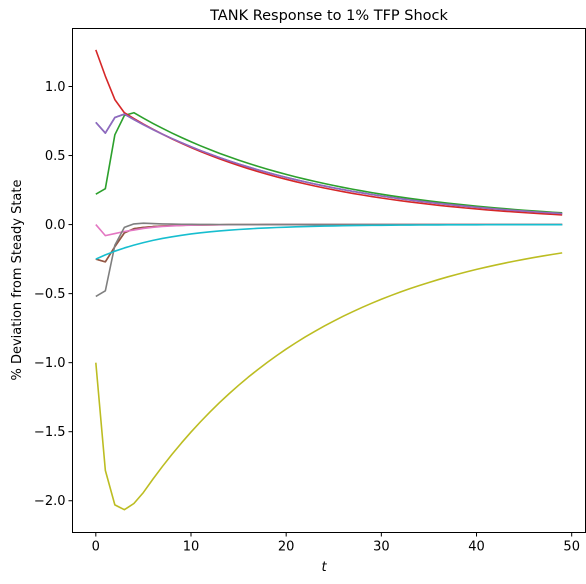  What do you see at coordinates (336, 543) in the screenshot?
I see `x-axis-ticks: 0 10 20 30 40 50` at bounding box center [336, 543].